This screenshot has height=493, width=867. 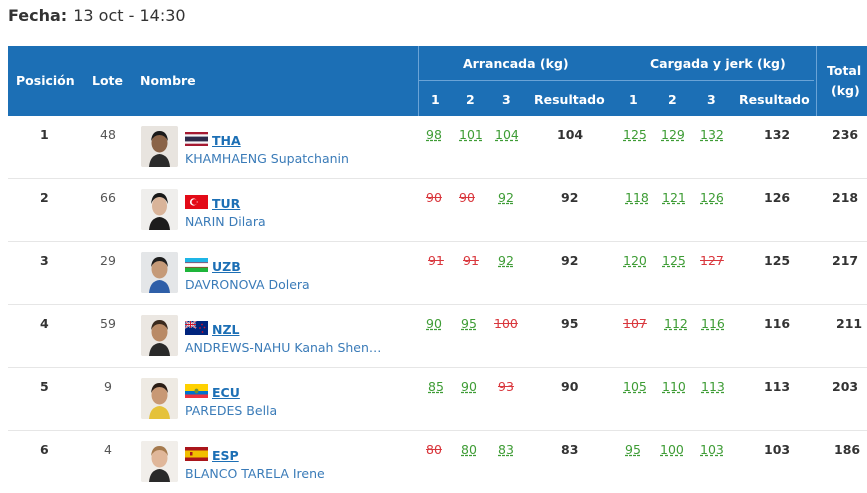 I want to click on athlete-name-link: KHAMHAENG Supatchanin, so click(x=267, y=158).